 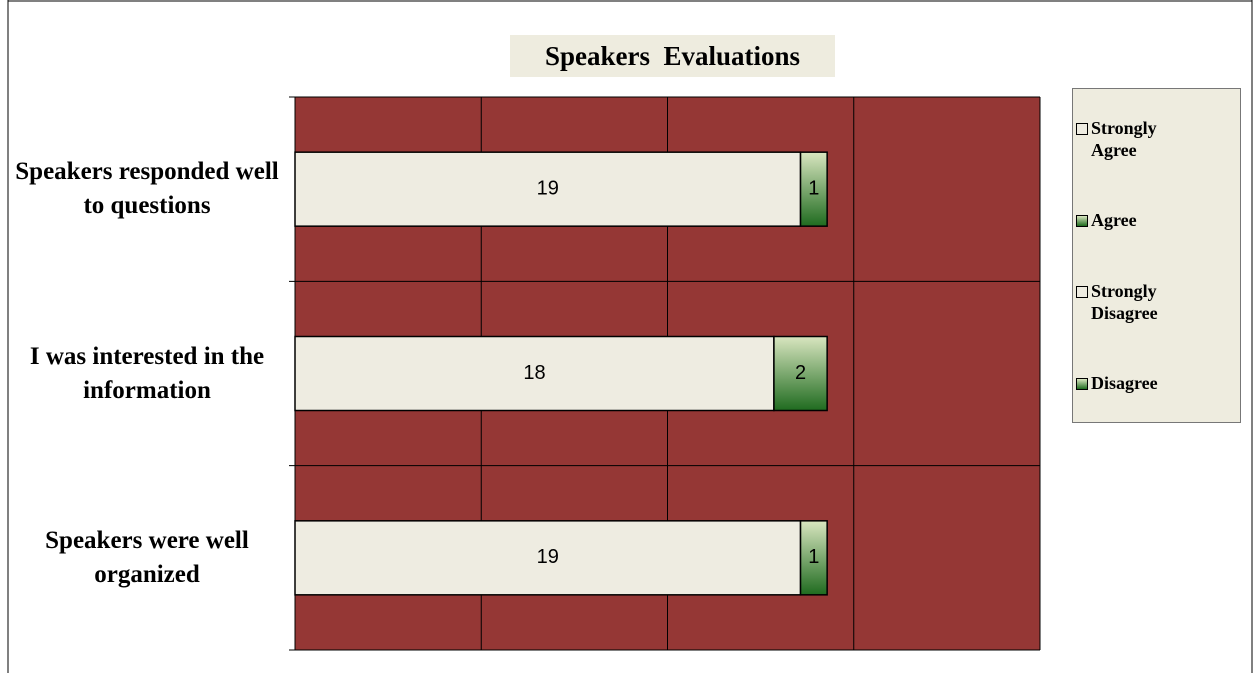 I want to click on data-label: 18, so click(x=534, y=373).